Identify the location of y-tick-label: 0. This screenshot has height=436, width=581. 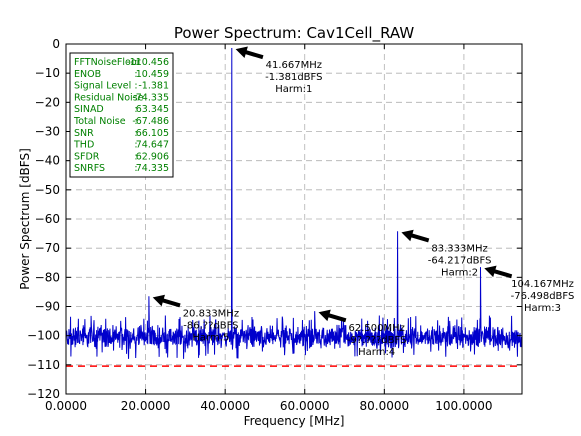
(56, 44).